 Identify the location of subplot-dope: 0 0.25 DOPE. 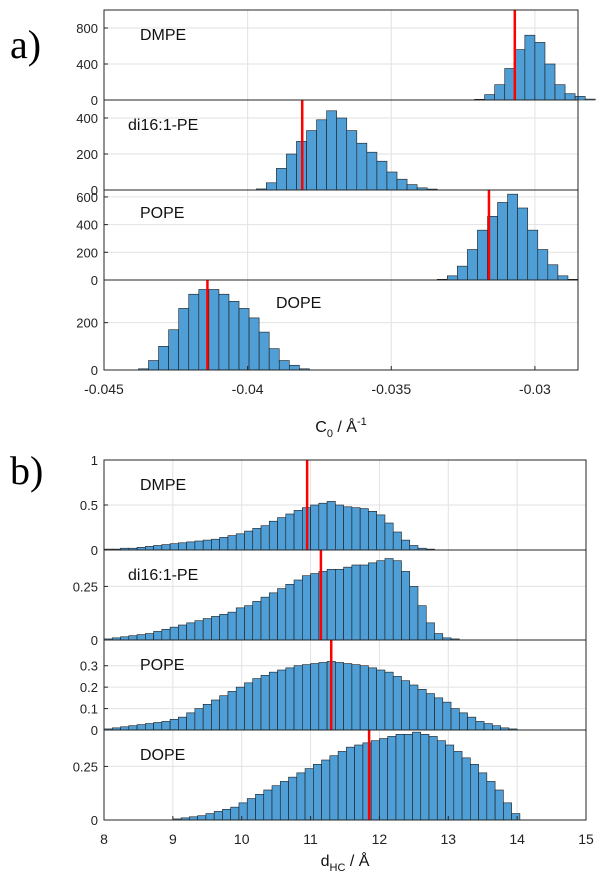
(330, 778).